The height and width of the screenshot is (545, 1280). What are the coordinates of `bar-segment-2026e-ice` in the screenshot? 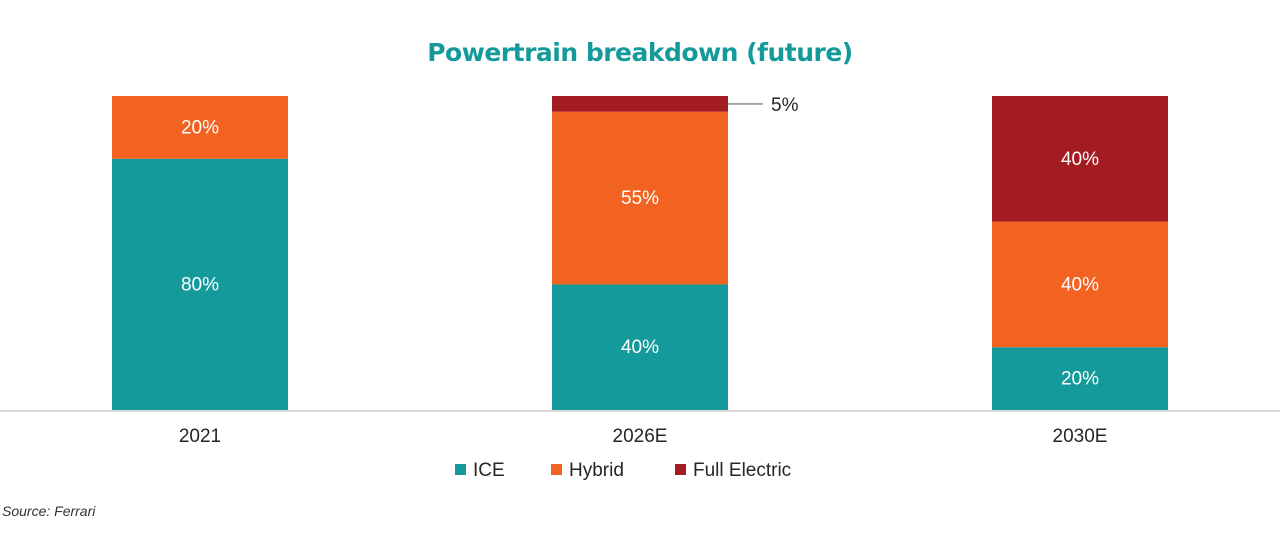 It's located at (640, 347).